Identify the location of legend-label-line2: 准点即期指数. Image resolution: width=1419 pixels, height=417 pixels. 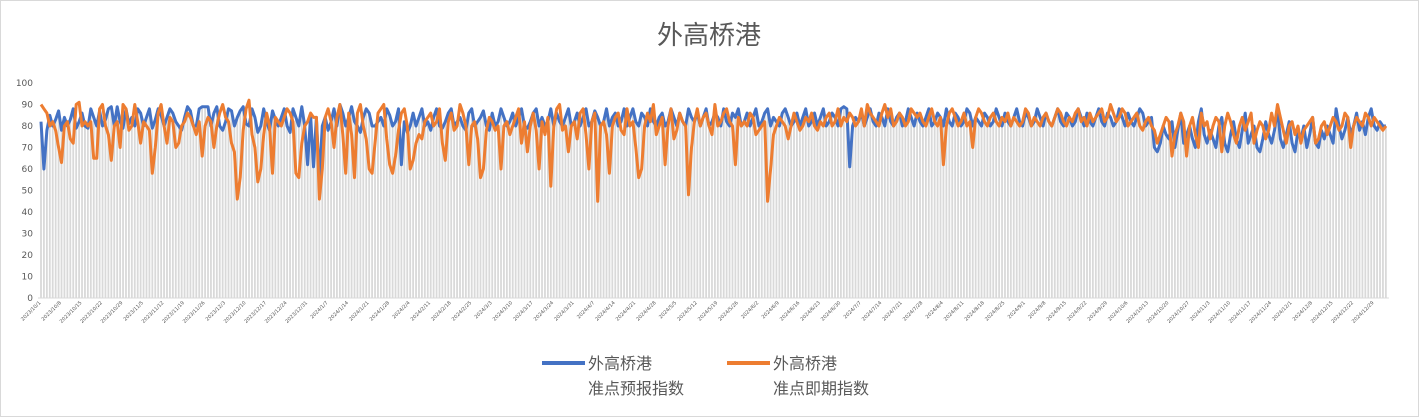
(821, 388).